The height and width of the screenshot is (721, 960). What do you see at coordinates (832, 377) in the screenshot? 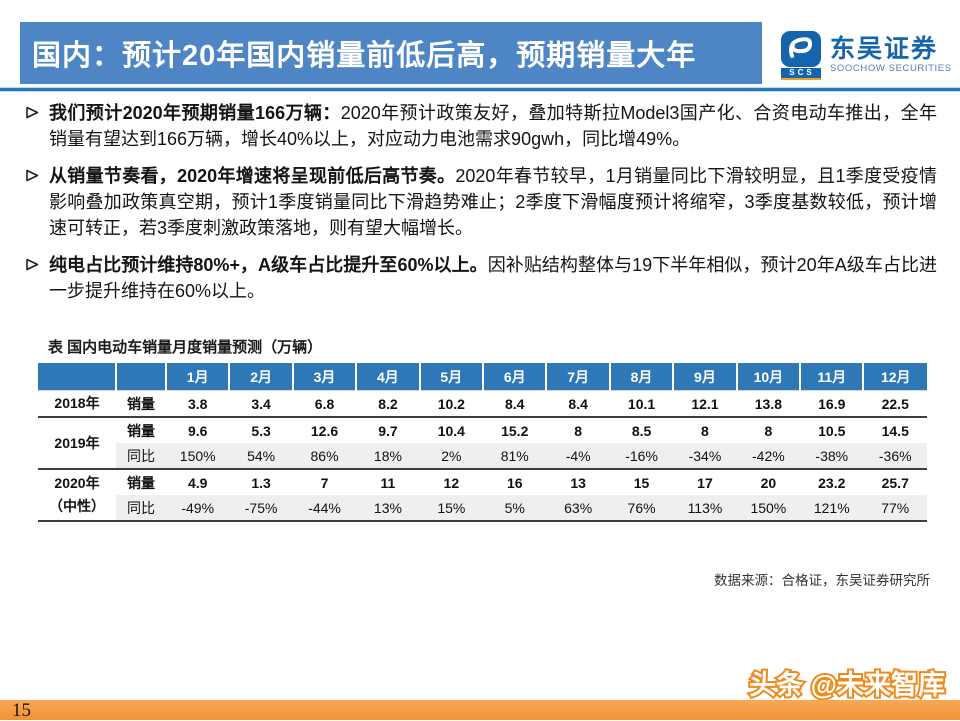
I see `month-header: 11月` at bounding box center [832, 377].